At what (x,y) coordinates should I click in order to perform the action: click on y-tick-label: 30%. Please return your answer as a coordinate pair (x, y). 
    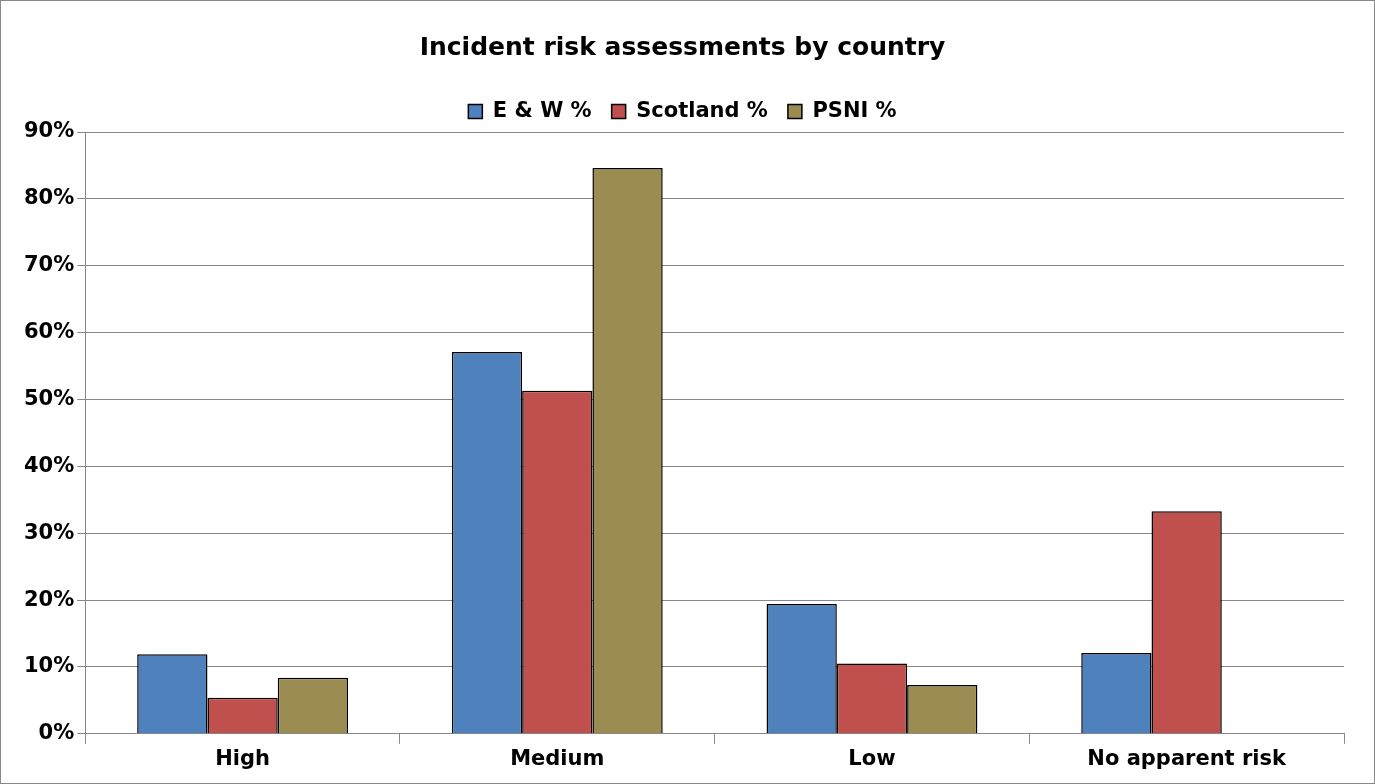
    Looking at the image, I should click on (49, 531).